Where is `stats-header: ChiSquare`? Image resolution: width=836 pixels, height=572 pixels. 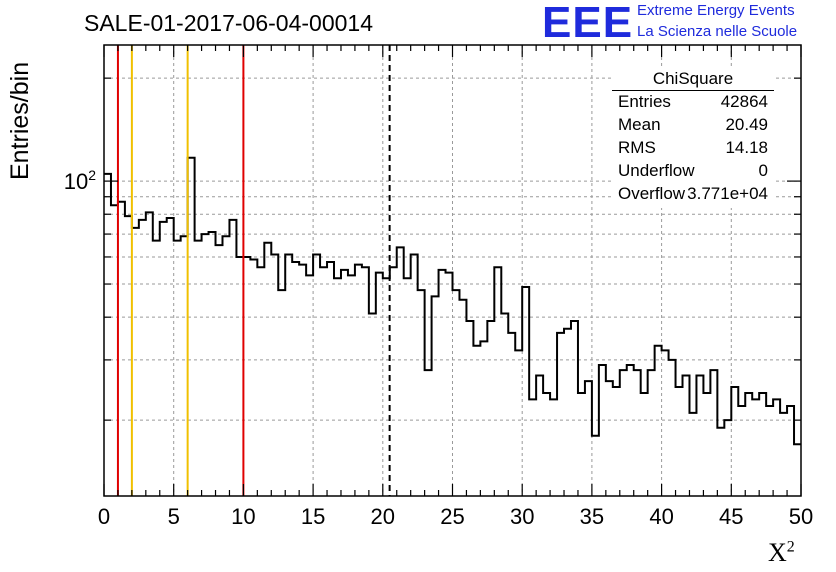 stats-header: ChiSquare is located at coordinates (693, 79).